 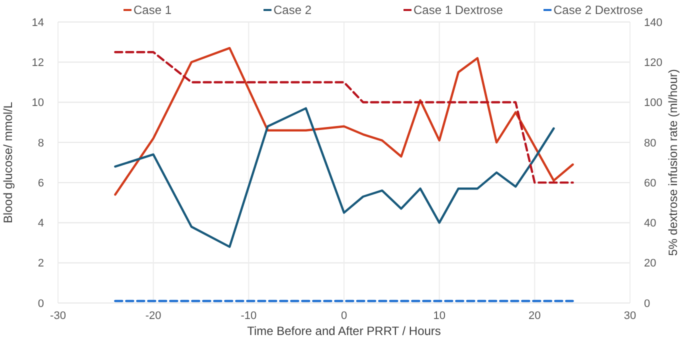 What do you see at coordinates (650, 143) in the screenshot?
I see `y2-tick-label: 80` at bounding box center [650, 143].